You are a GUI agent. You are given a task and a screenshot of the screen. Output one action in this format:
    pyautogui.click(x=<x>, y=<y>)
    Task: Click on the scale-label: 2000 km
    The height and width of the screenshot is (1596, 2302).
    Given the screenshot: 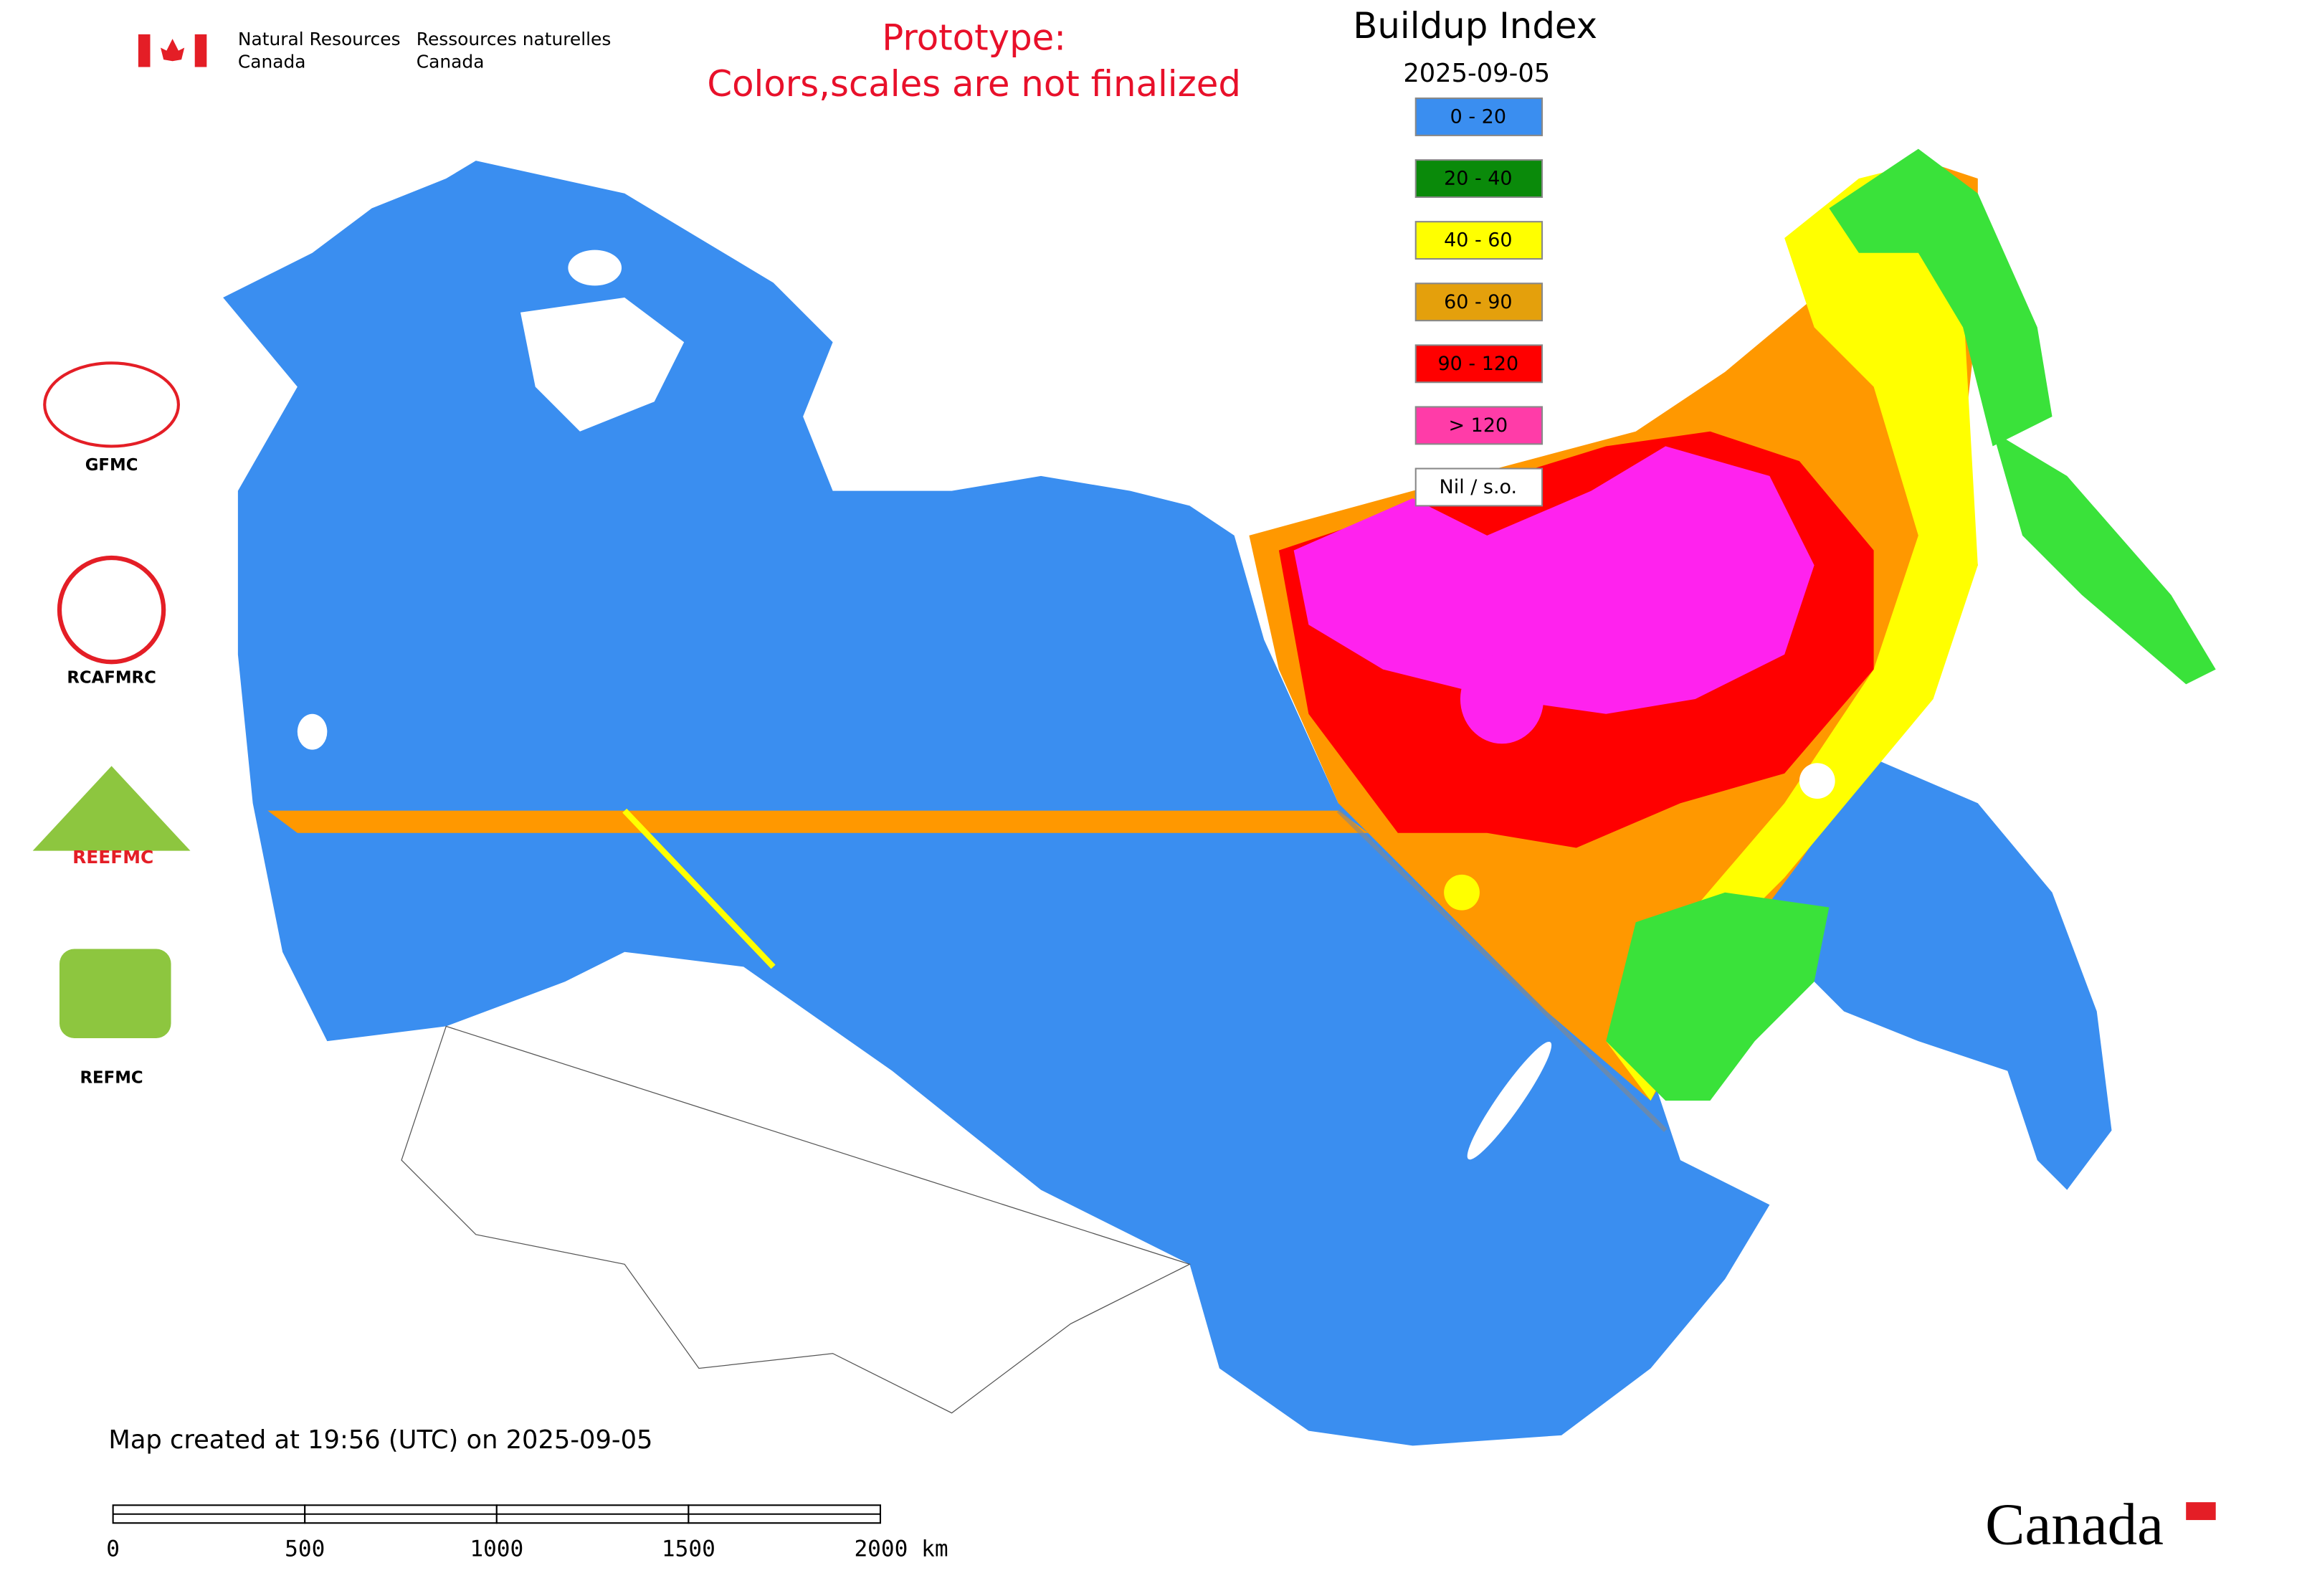 What is the action you would take?
    pyautogui.click(x=901, y=1549)
    